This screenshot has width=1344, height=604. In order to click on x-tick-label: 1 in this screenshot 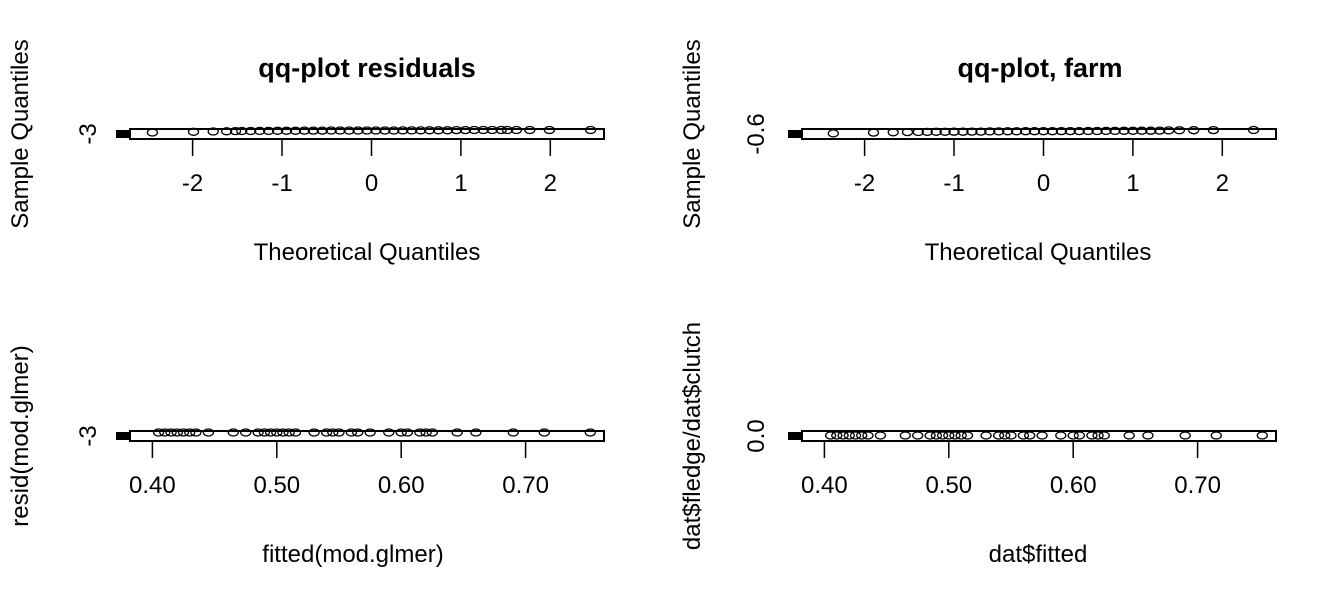, I will do `click(460, 183)`.